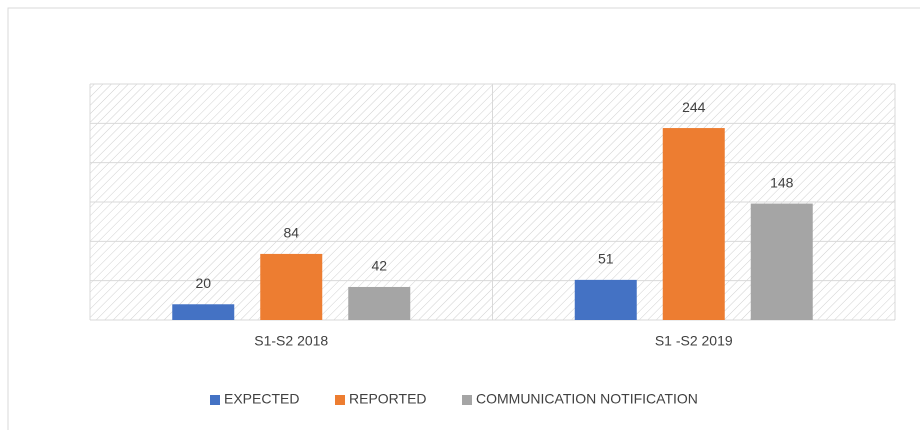 The height and width of the screenshot is (430, 920). Describe the element at coordinates (694, 341) in the screenshot. I see `x-tick-label: S1 -S2 2019` at that location.